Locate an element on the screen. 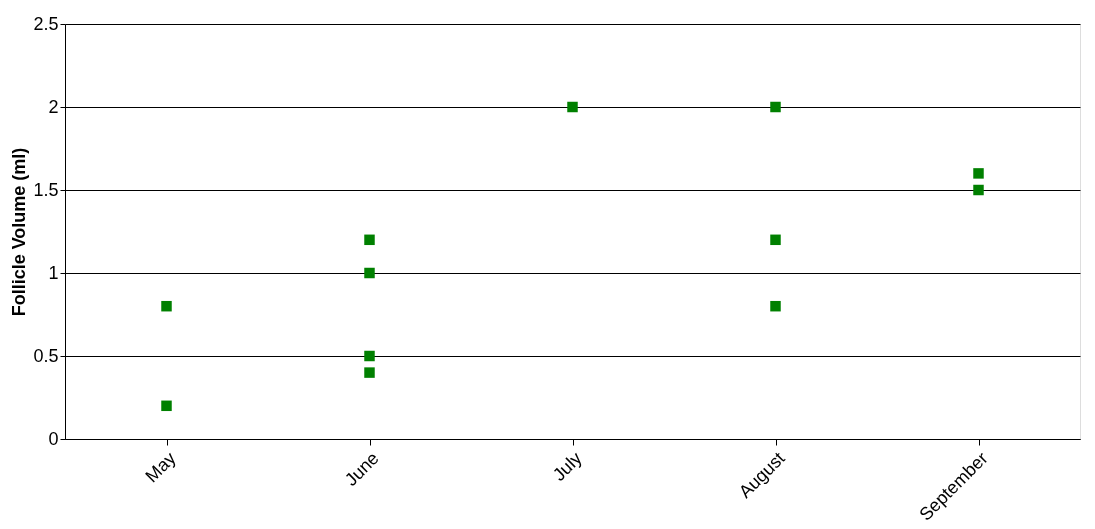  y-tick-label: 0 is located at coordinates (53, 438).